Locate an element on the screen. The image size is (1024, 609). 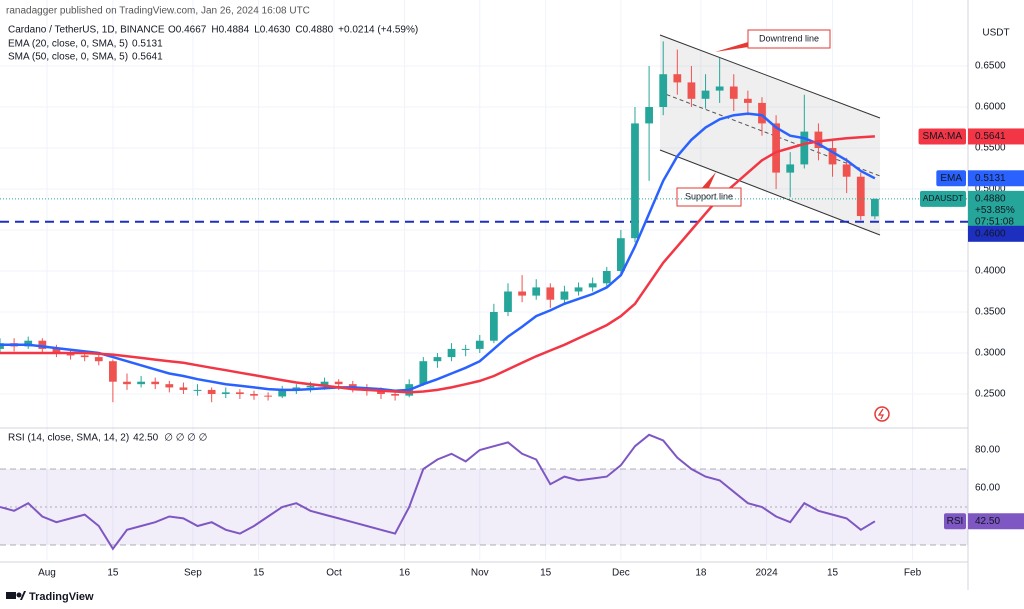
y-tick-label: 0.5000 is located at coordinates (990, 189).